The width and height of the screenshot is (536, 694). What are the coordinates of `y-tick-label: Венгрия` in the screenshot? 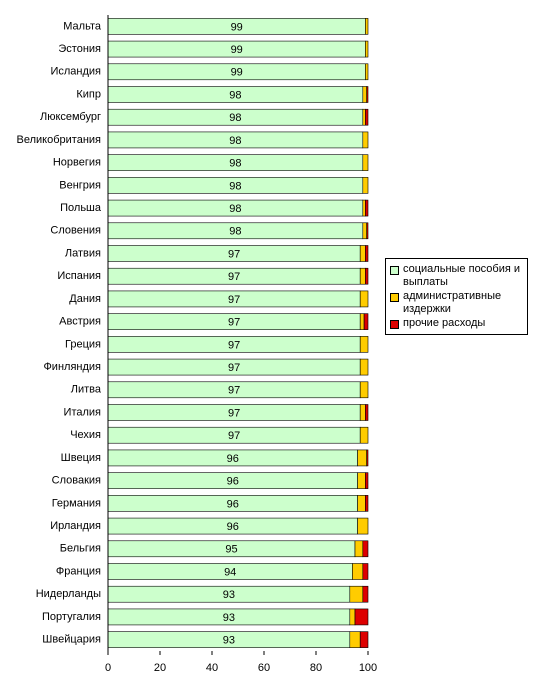 It's located at (80, 185).